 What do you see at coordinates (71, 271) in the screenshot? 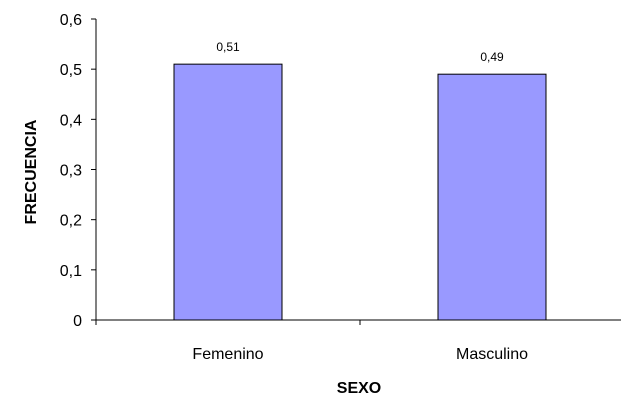
I see `y-tick-label: 0,1` at bounding box center [71, 271].